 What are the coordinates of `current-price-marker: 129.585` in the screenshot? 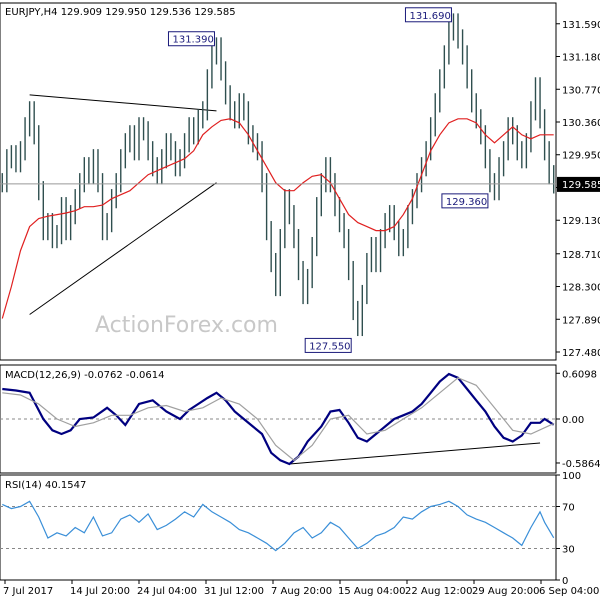 It's located at (578, 184).